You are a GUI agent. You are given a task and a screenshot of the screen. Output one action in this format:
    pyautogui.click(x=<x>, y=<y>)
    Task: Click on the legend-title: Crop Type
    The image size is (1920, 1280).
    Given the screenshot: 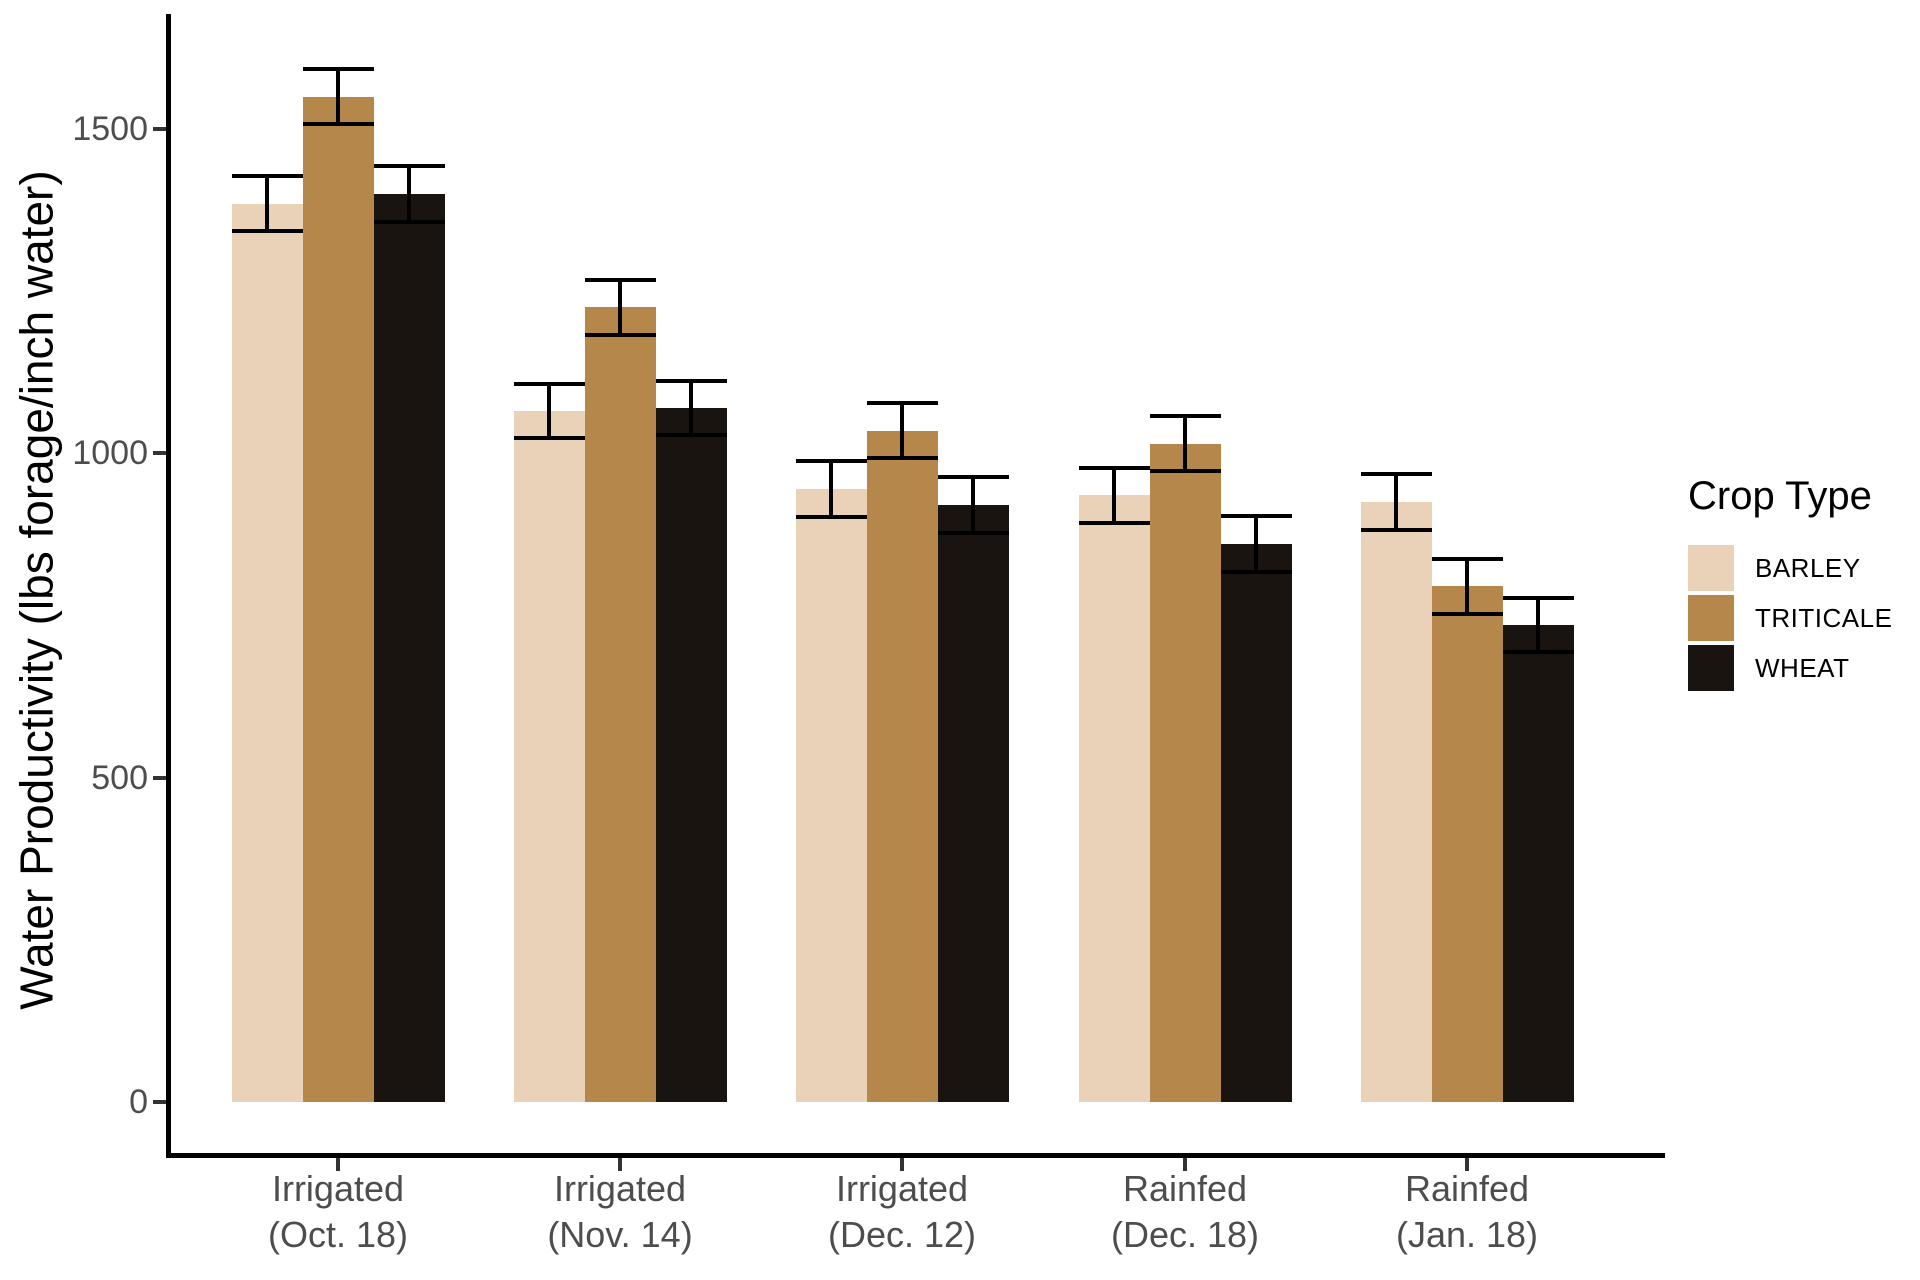 What is the action you would take?
    pyautogui.click(x=1780, y=496)
    